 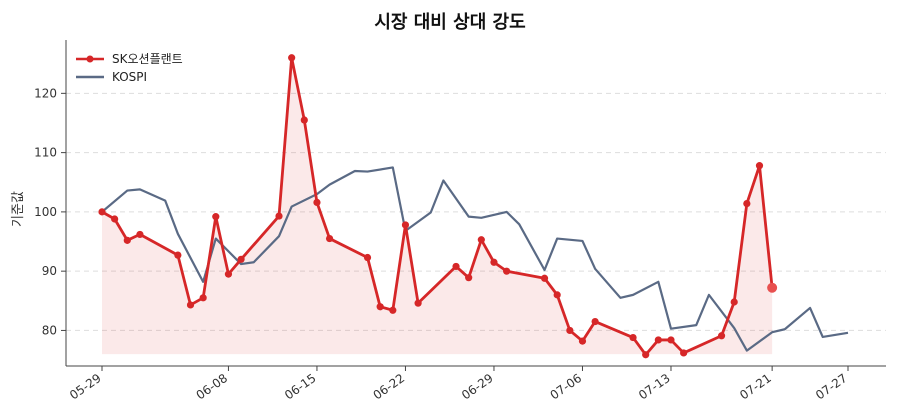 What do you see at coordinates (654, 386) in the screenshot?
I see `x-tick-label: 07-13` at bounding box center [654, 386].